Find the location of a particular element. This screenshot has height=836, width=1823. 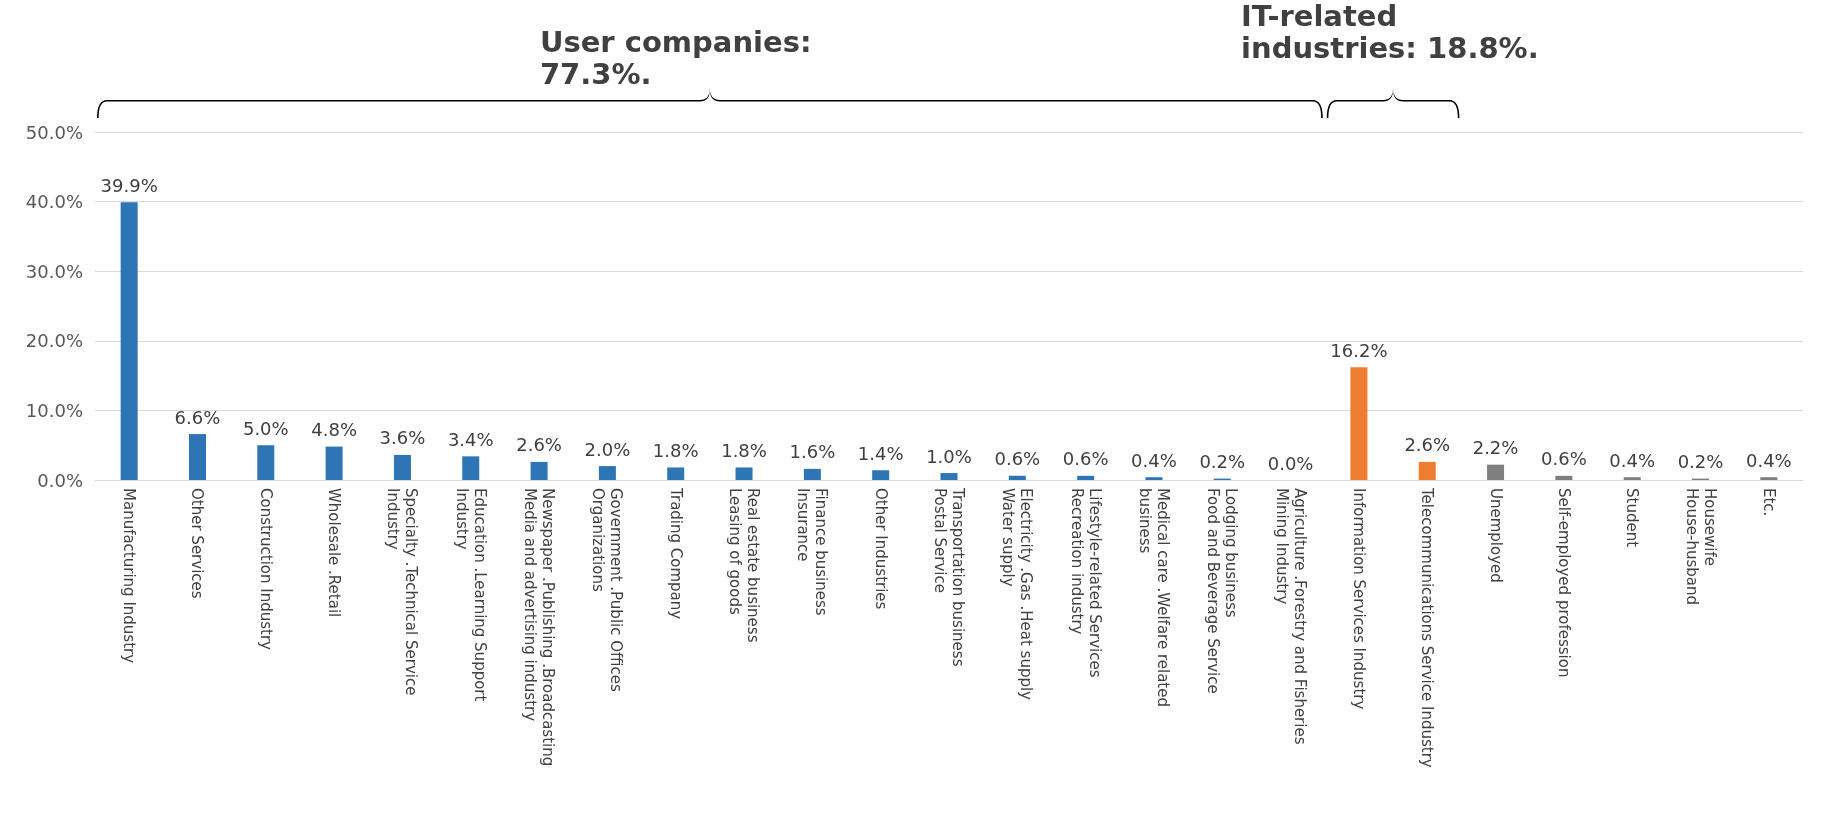

data-label: 4.8% is located at coordinates (334, 430).